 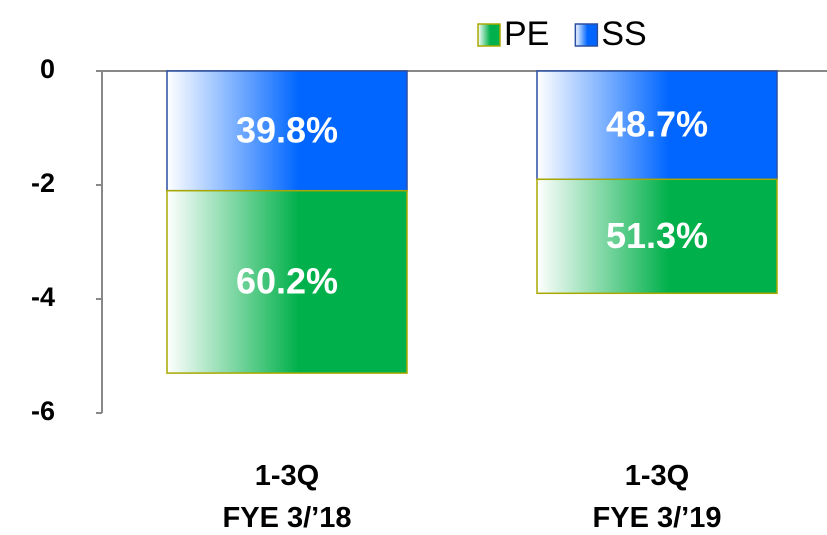 What do you see at coordinates (526, 34) in the screenshot?
I see `legend-label: PE` at bounding box center [526, 34].